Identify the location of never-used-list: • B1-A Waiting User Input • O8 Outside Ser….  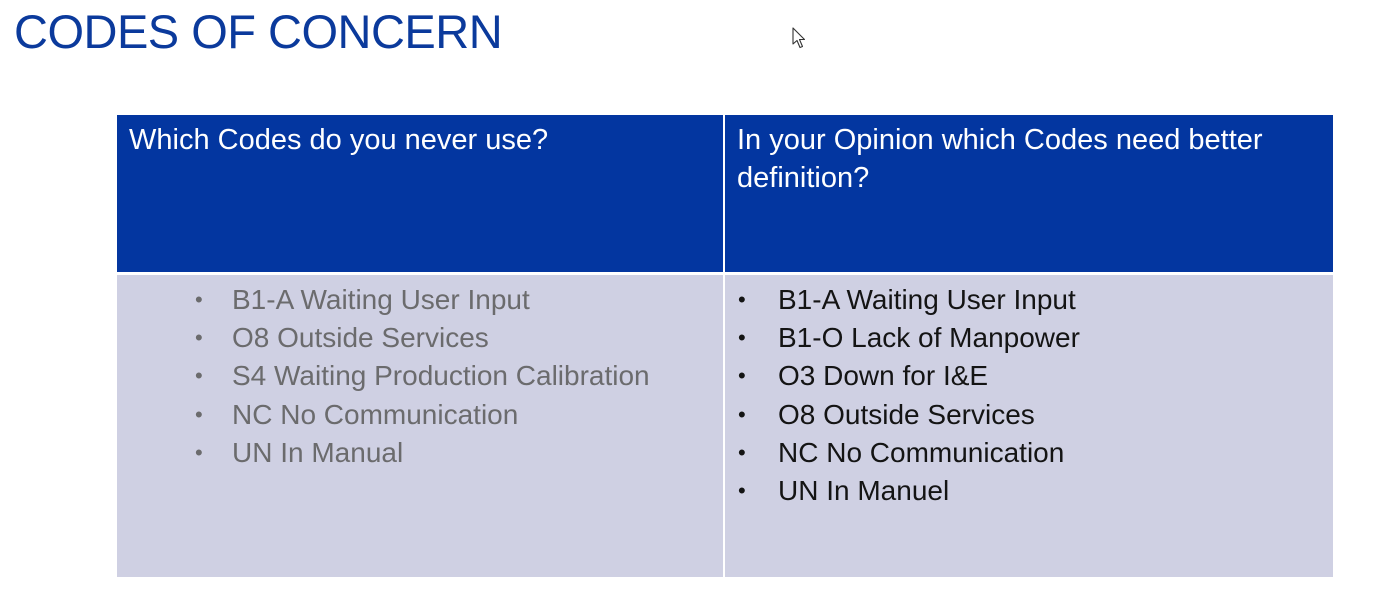
(420, 376).